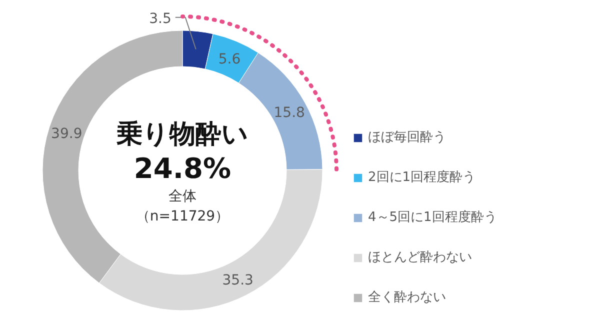 This screenshot has width=600, height=328. What do you see at coordinates (238, 280) in the screenshot?
I see `data-label: 35.3` at bounding box center [238, 280].